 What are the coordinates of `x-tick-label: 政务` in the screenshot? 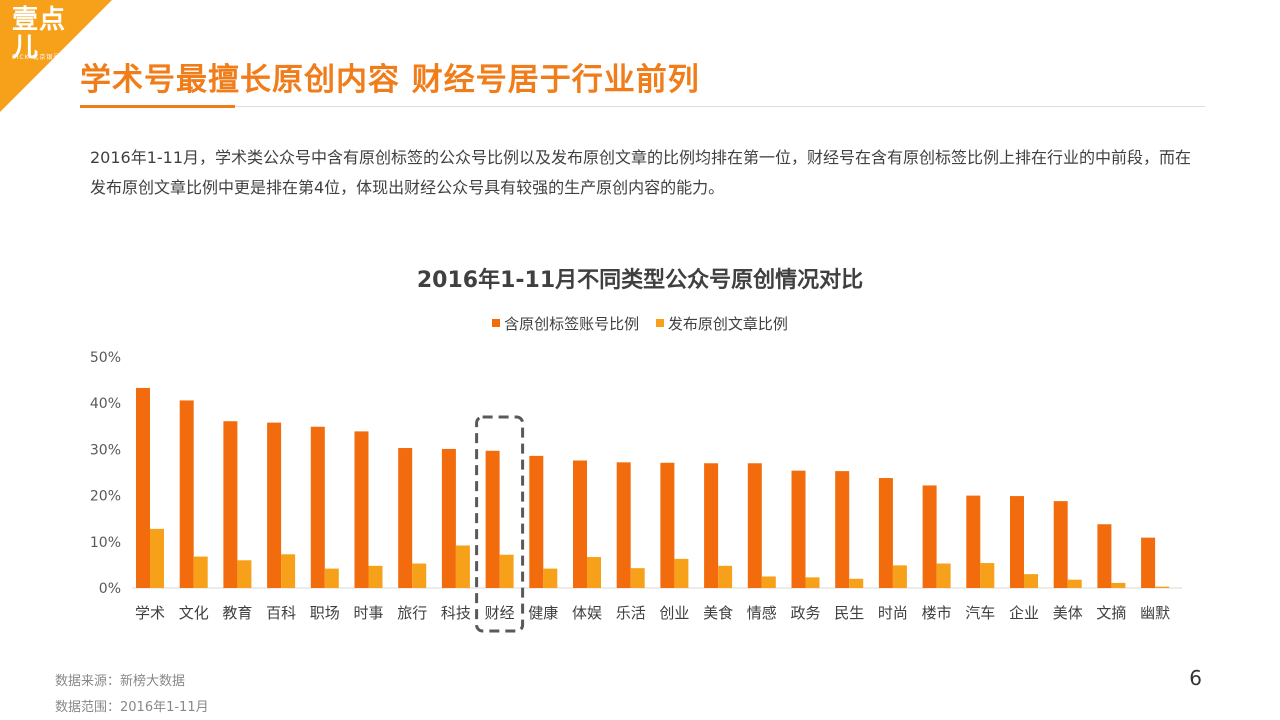 It's located at (805, 613).